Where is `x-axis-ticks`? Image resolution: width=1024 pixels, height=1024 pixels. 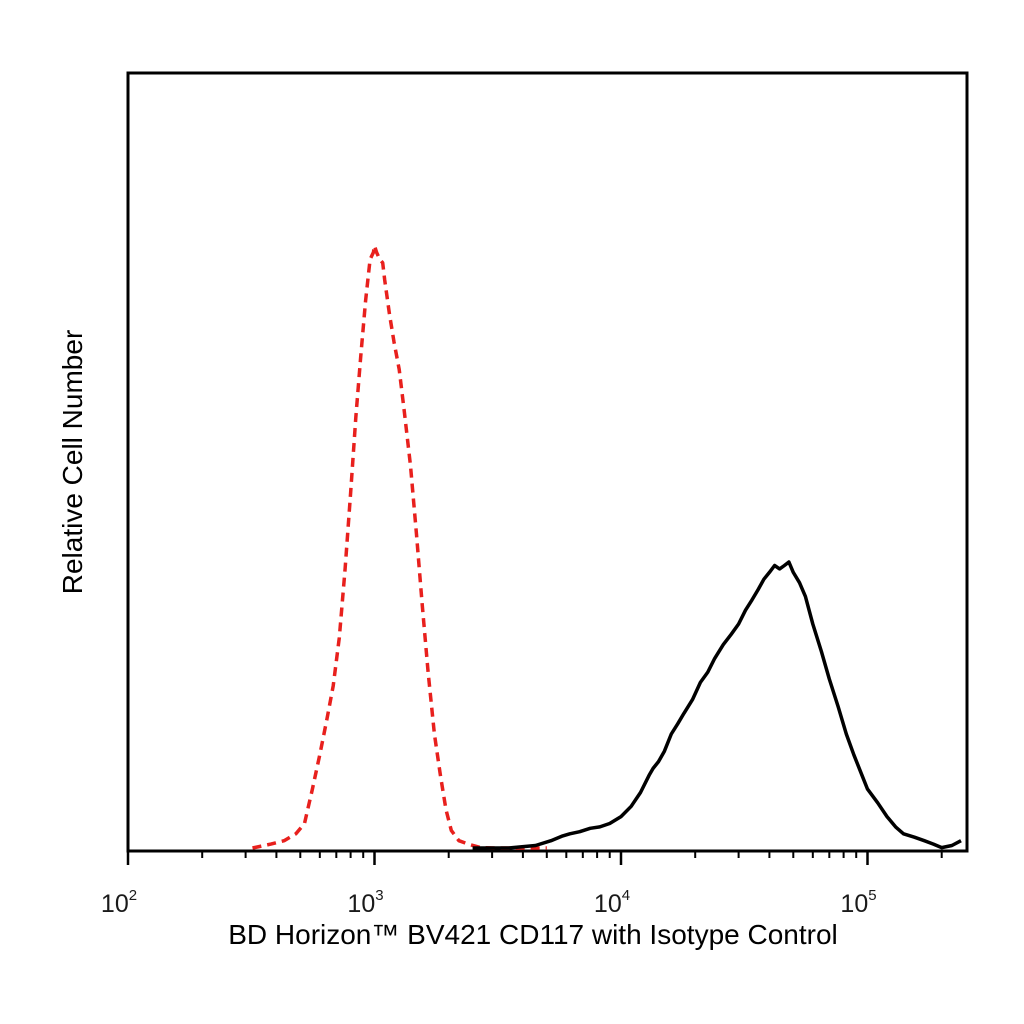
x-axis-ticks is located at coordinates (534, 858).